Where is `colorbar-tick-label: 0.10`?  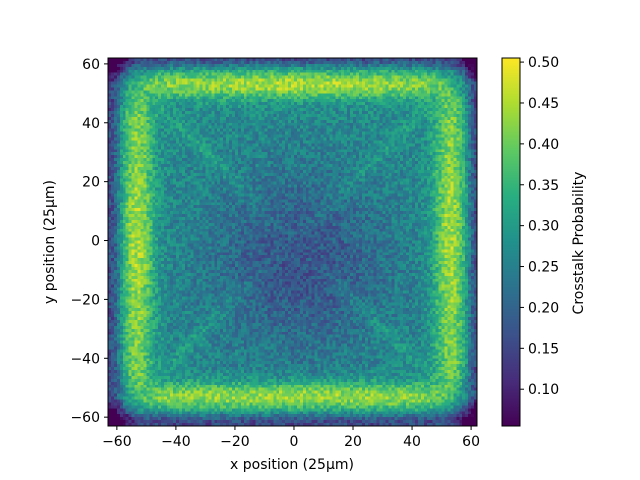 colorbar-tick-label: 0.10 is located at coordinates (543, 390).